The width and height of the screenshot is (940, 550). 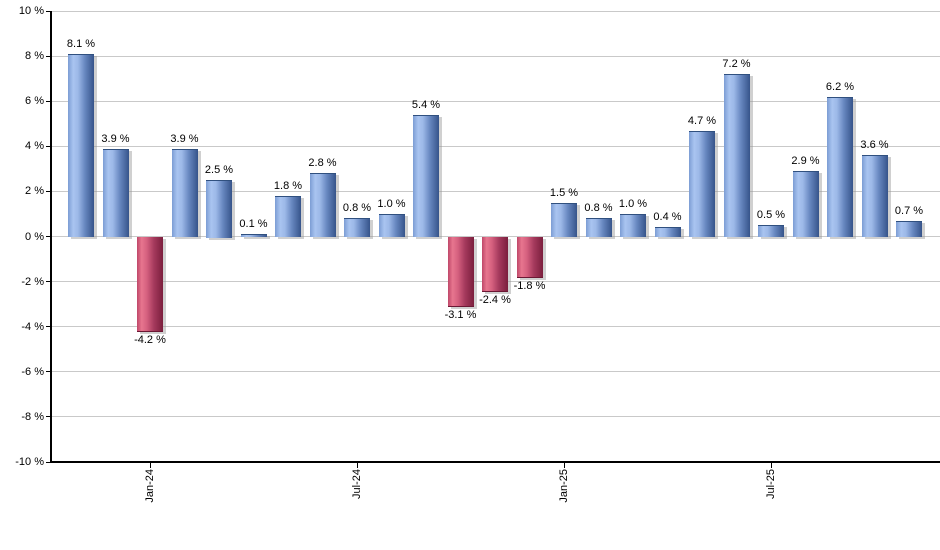 I want to click on x-axis-tick-label: Jul-25, so click(x=771, y=484).